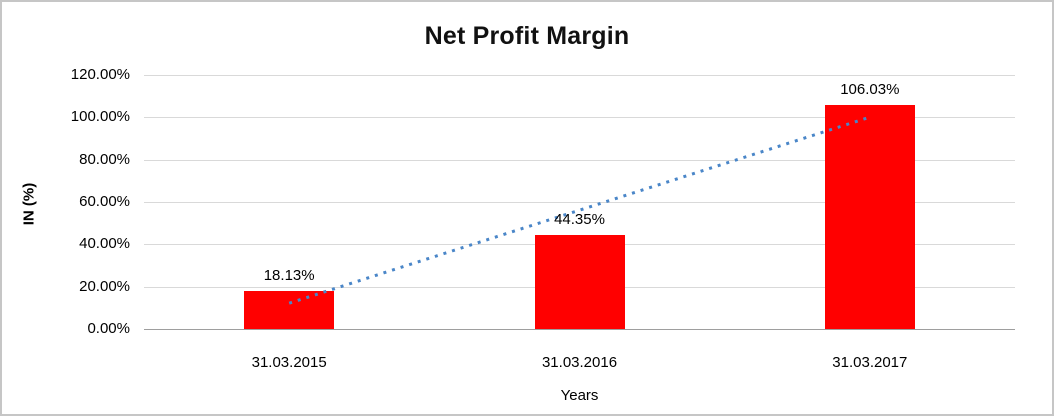  I want to click on x-category-label: 31.03.2016, so click(579, 362).